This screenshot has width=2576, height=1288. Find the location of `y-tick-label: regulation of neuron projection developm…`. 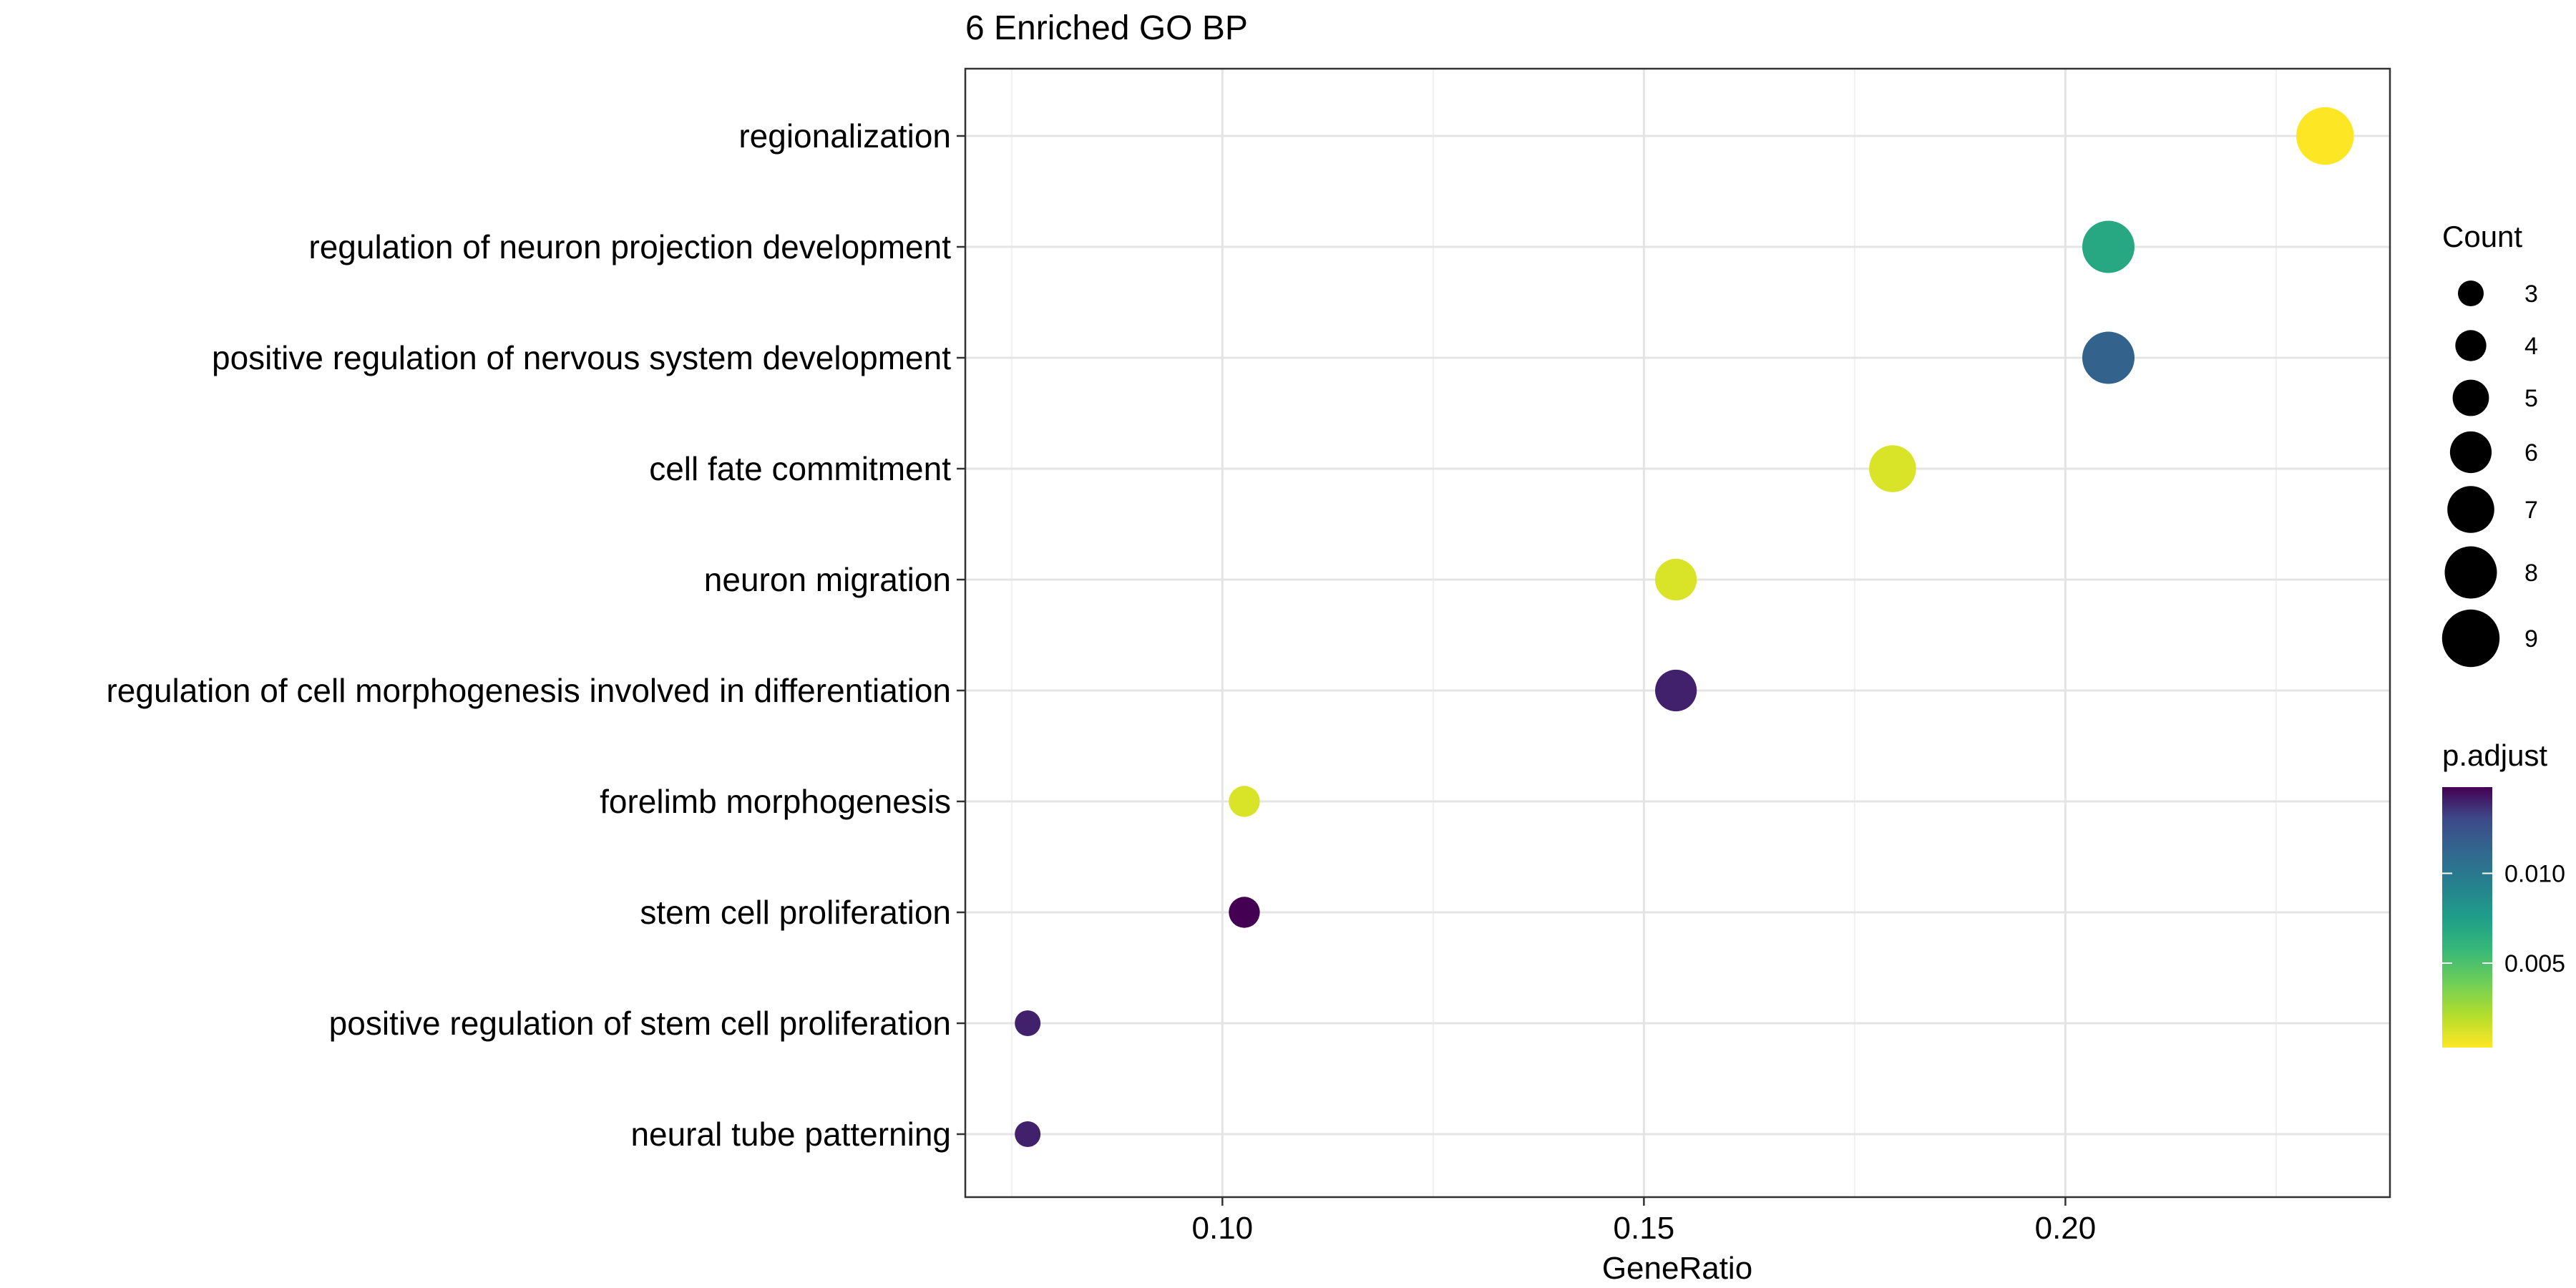

y-tick-label: regulation of neuron projection developm… is located at coordinates (629, 246).